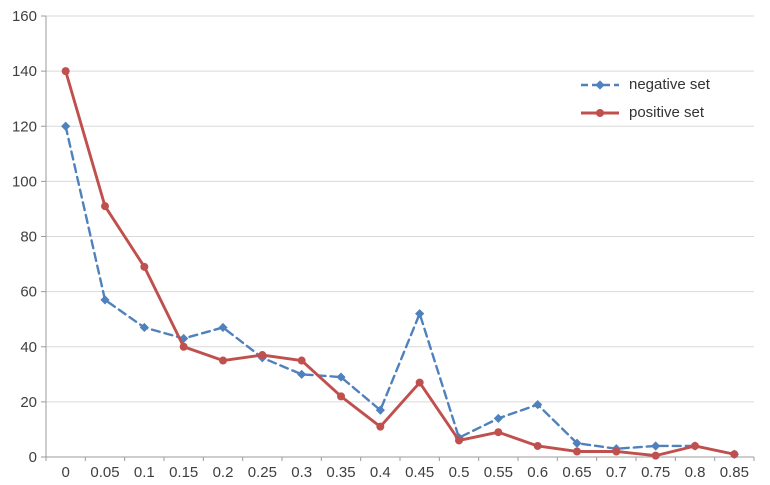 The width and height of the screenshot is (770, 485). Describe the element at coordinates (65, 472) in the screenshot. I see `x-tick-label: 0` at that location.